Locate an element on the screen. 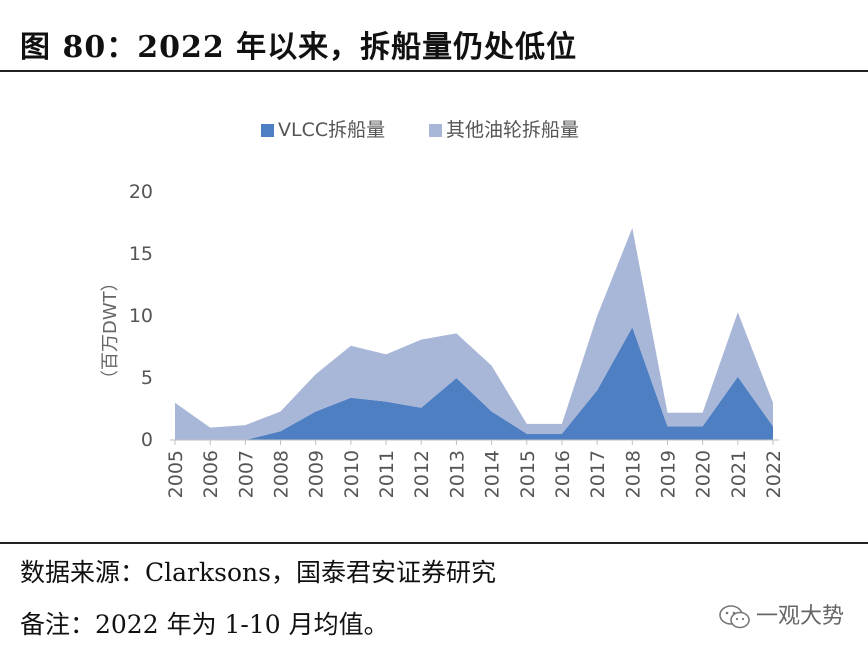 Image resolution: width=868 pixels, height=649 pixels. top-rule is located at coordinates (434, 71).